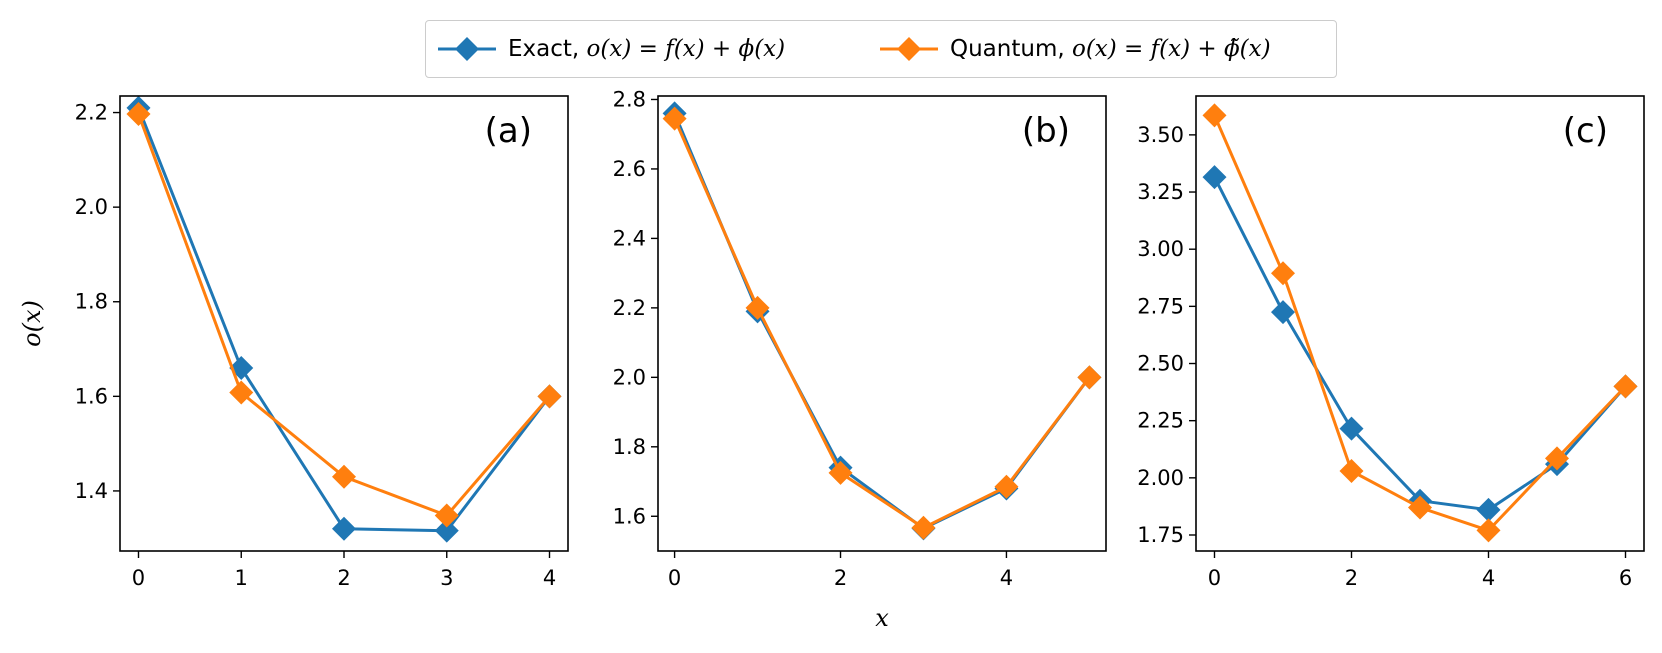 The width and height of the screenshot is (1662, 653). What do you see at coordinates (446, 578) in the screenshot?
I see `x-tick-label: 3` at bounding box center [446, 578].